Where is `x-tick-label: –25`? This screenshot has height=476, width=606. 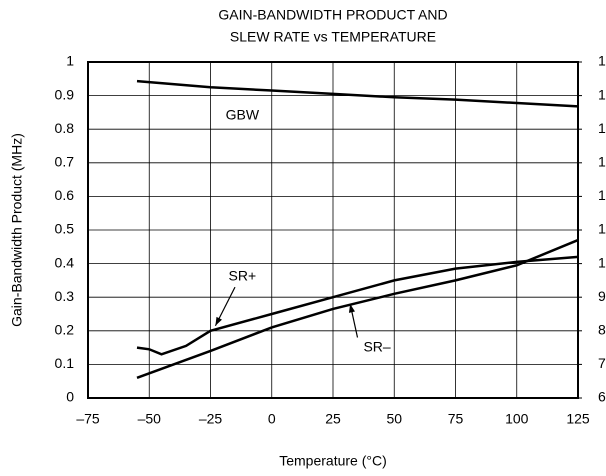
x-tick-label: –25 is located at coordinates (211, 419).